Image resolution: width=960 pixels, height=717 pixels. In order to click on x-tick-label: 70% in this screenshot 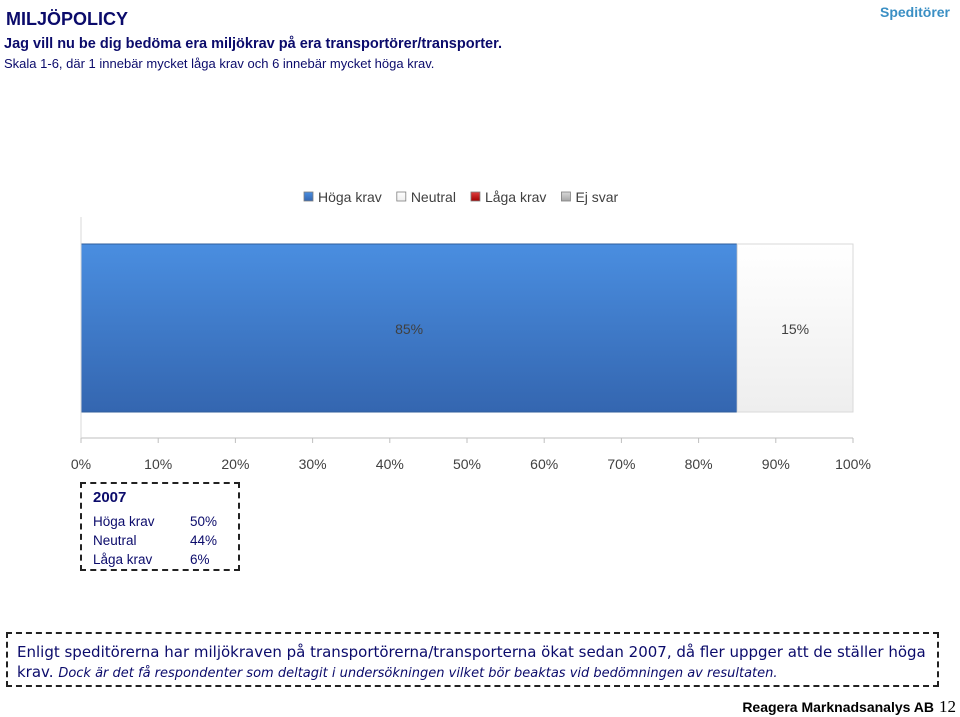, I will do `click(621, 464)`.